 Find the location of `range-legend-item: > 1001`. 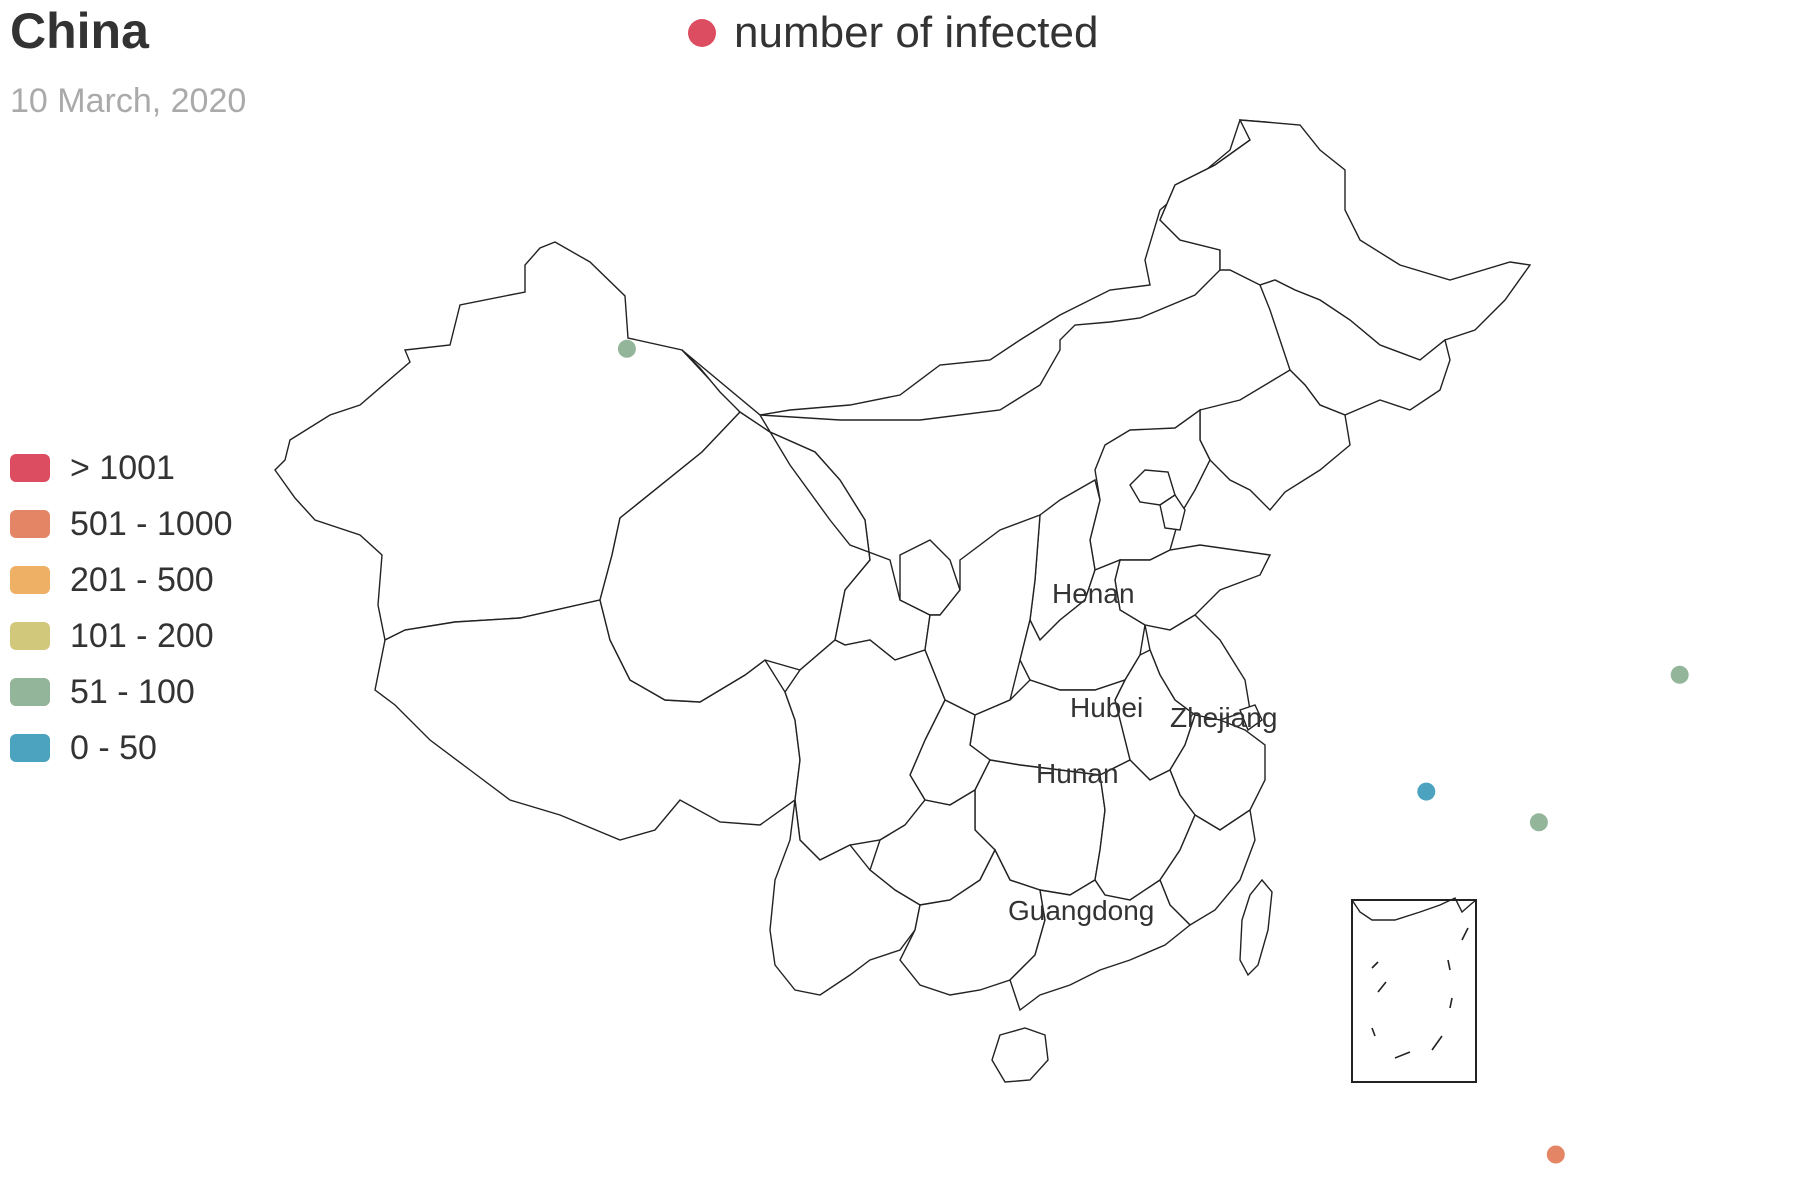

range-legend-item: > 1001 is located at coordinates (121, 468).